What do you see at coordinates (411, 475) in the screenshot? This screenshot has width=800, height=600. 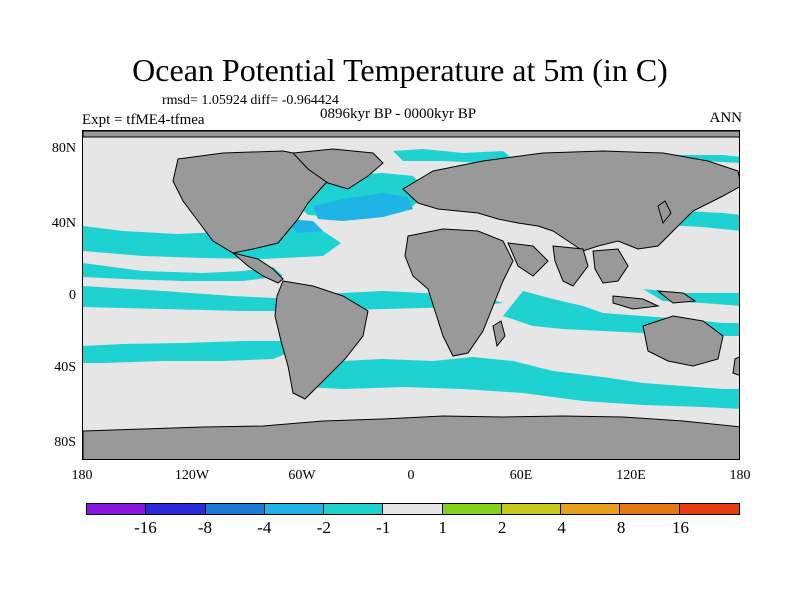 I see `lon-label: 0` at bounding box center [411, 475].